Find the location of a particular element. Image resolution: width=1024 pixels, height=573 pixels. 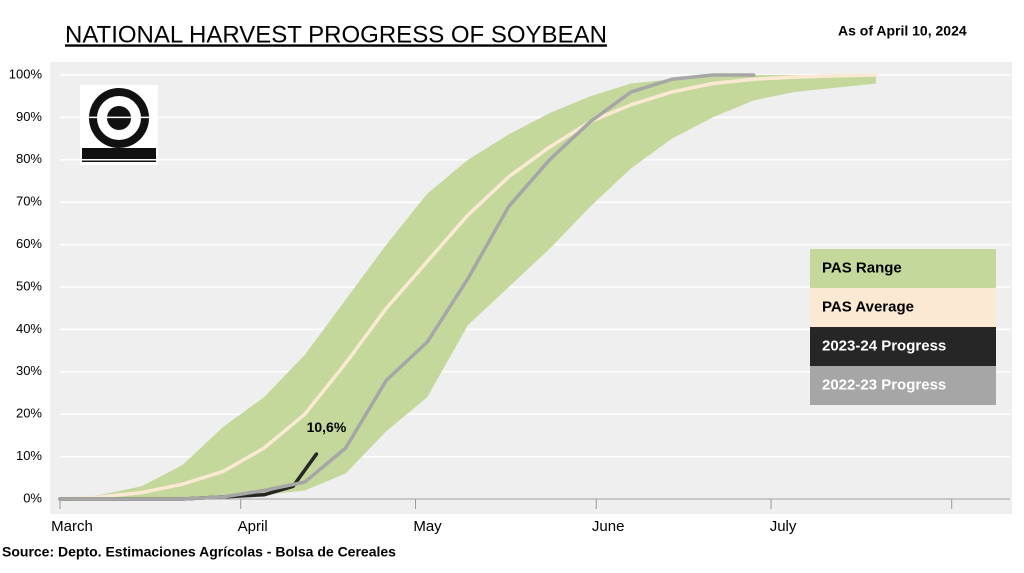

legend-label: PAS Average is located at coordinates (868, 306).